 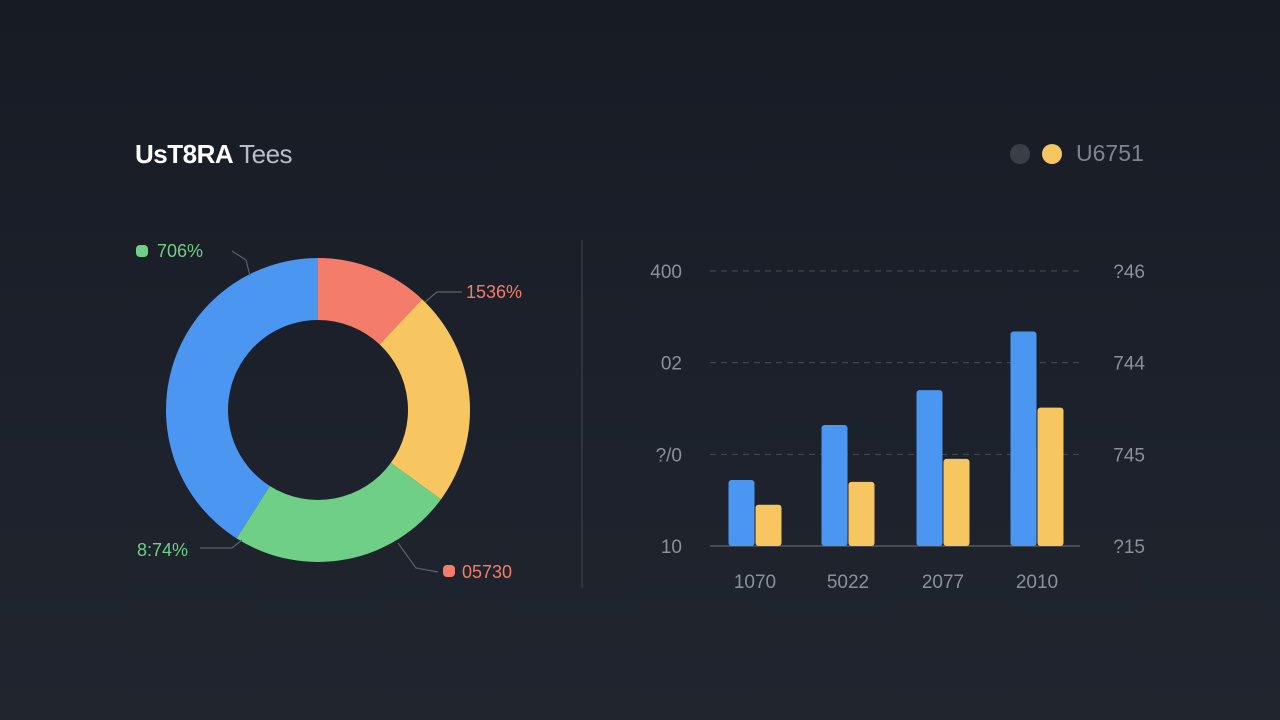 I want to click on y-right-tick-0: ?46, so click(x=1129, y=272).